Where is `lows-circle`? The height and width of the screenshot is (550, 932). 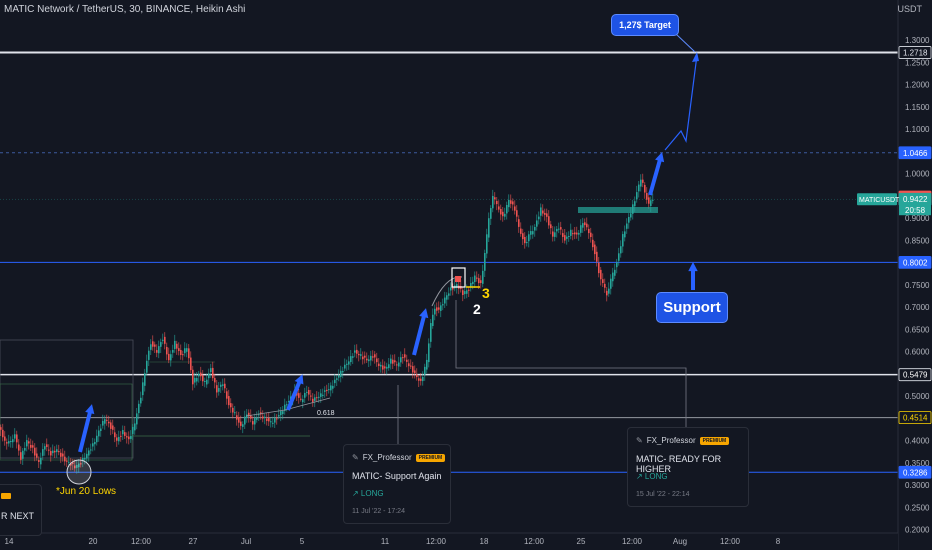 lows-circle is located at coordinates (79, 472).